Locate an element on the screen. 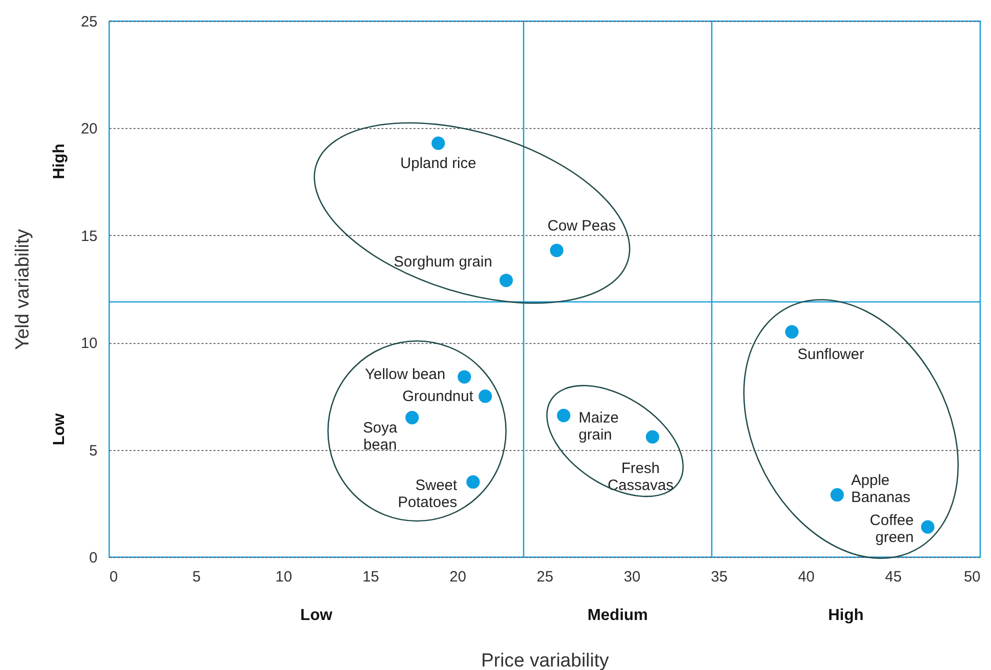 The width and height of the screenshot is (991, 670). series-label: Soya bean is located at coordinates (380, 437).